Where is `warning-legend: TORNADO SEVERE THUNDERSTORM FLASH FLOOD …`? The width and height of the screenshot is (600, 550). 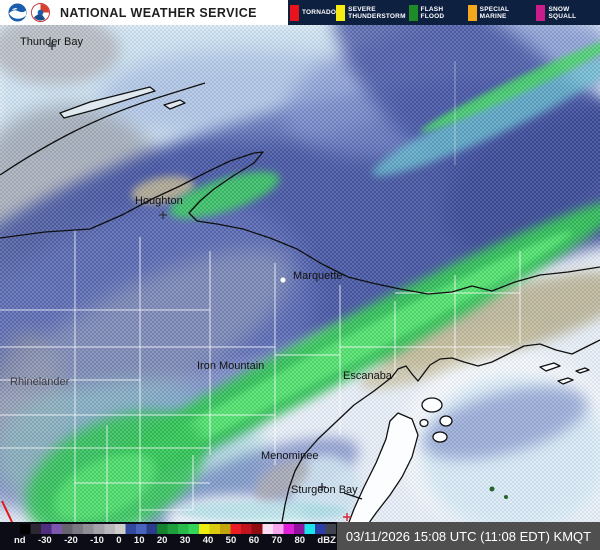
warning-legend: TORNADO SEVERE THUNDERSTORM FLASH FLOOD … is located at coordinates (444, 12).